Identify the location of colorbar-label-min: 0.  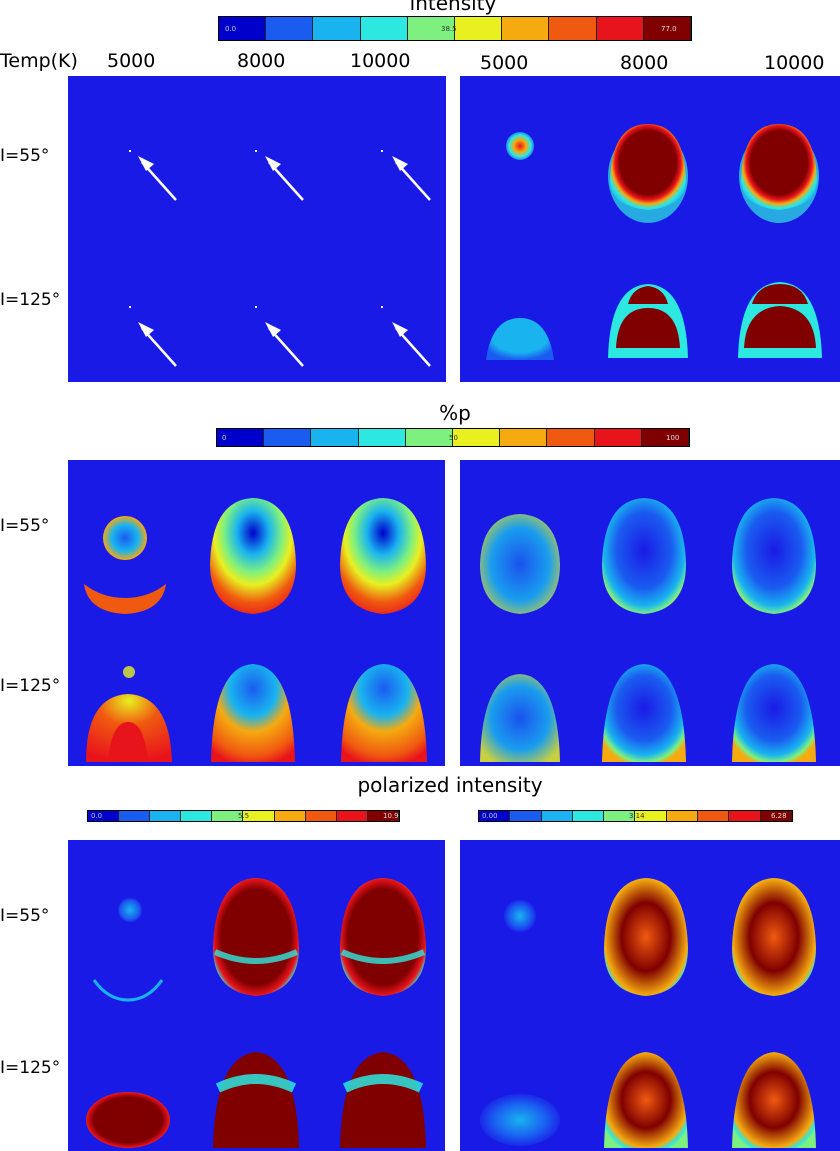
(224, 437).